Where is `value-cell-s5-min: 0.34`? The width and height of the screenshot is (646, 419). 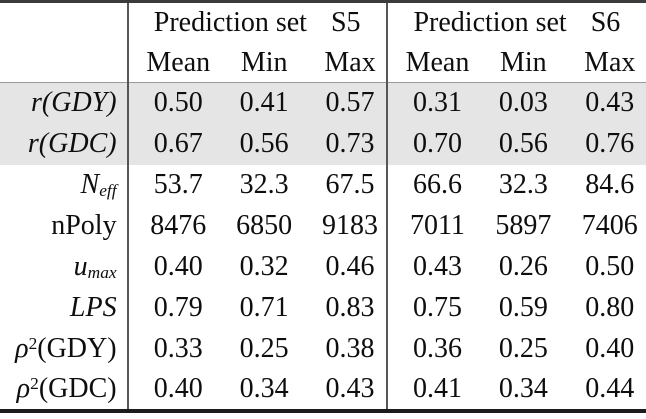 value-cell-s5-min: 0.34 is located at coordinates (264, 388).